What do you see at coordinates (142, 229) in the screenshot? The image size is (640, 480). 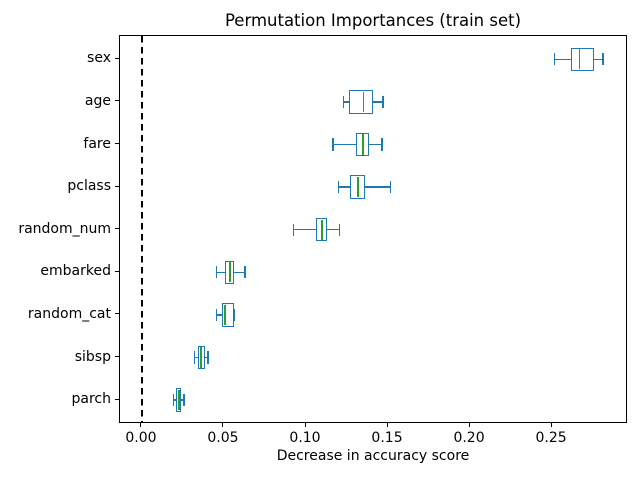 I see `zero-refline` at bounding box center [142, 229].